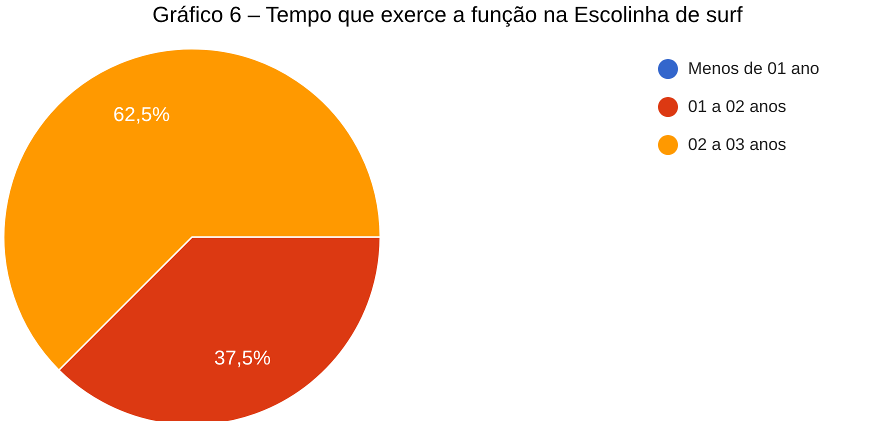 This screenshot has height=421, width=895. Describe the element at coordinates (141, 115) in the screenshot. I see `data-label: 62,5%` at that location.